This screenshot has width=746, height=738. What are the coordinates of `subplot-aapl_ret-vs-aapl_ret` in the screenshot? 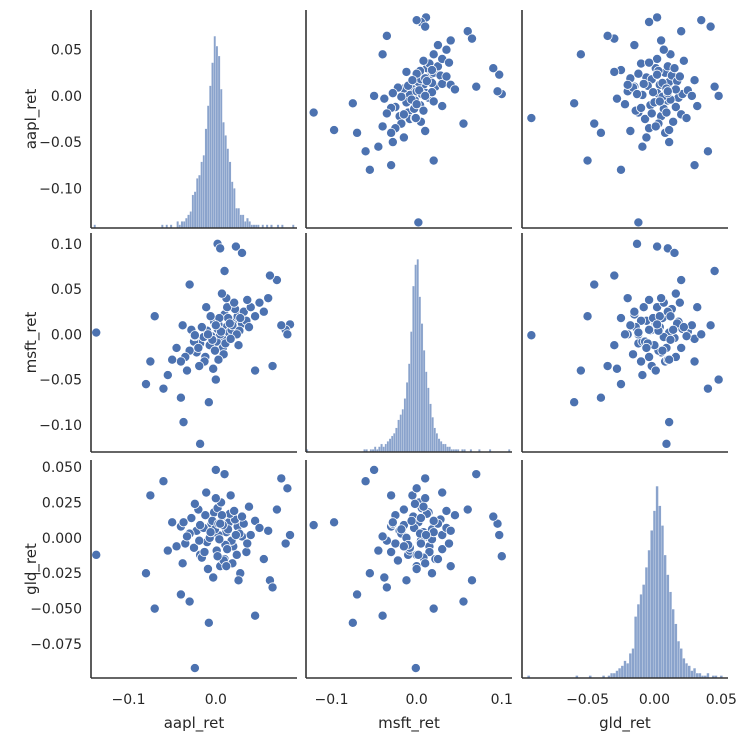 It's located at (193, 119).